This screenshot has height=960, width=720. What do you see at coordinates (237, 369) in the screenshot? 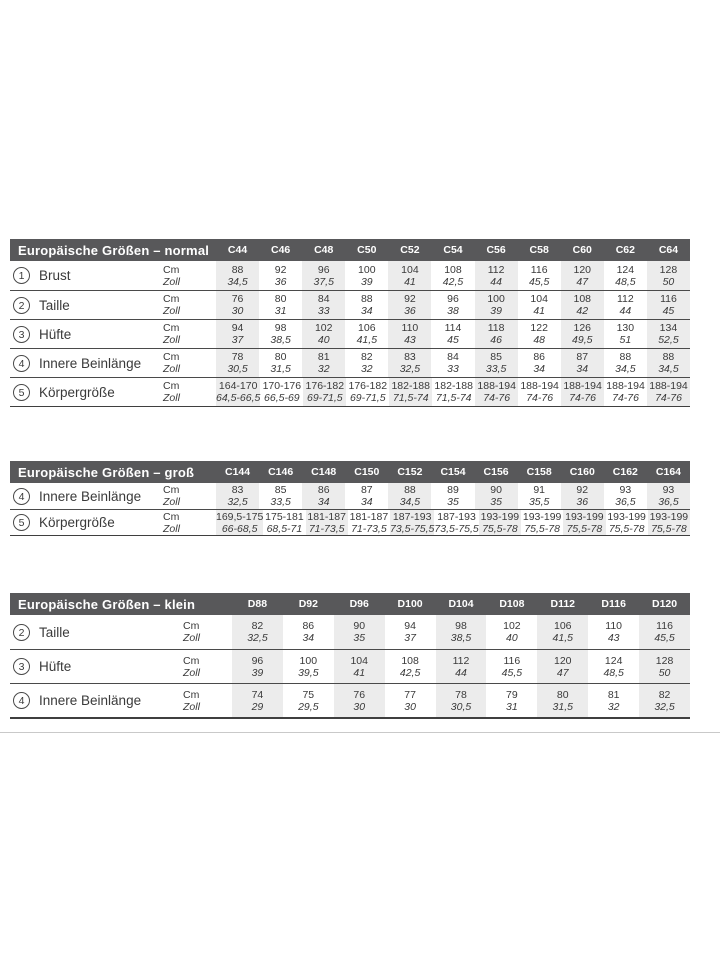
I see `zoll-value: 30,5` at bounding box center [237, 369].